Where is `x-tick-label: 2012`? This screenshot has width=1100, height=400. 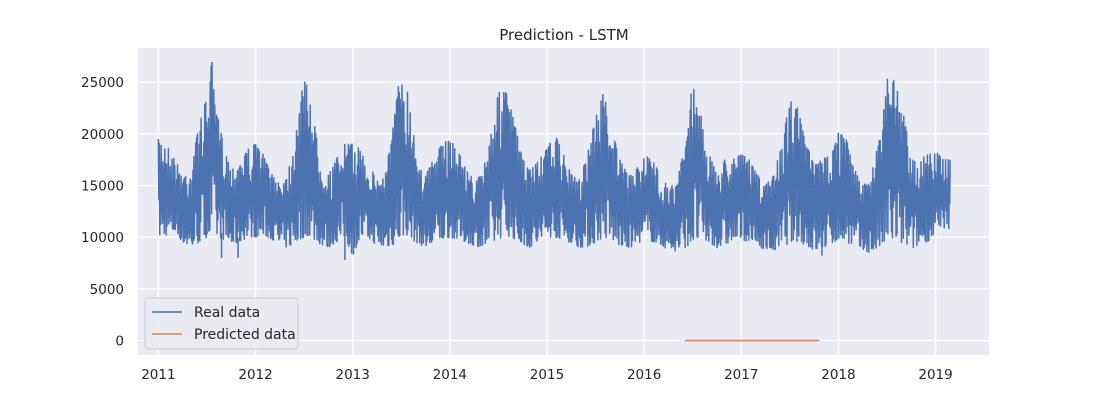 x-tick-label: 2012 is located at coordinates (255, 375).